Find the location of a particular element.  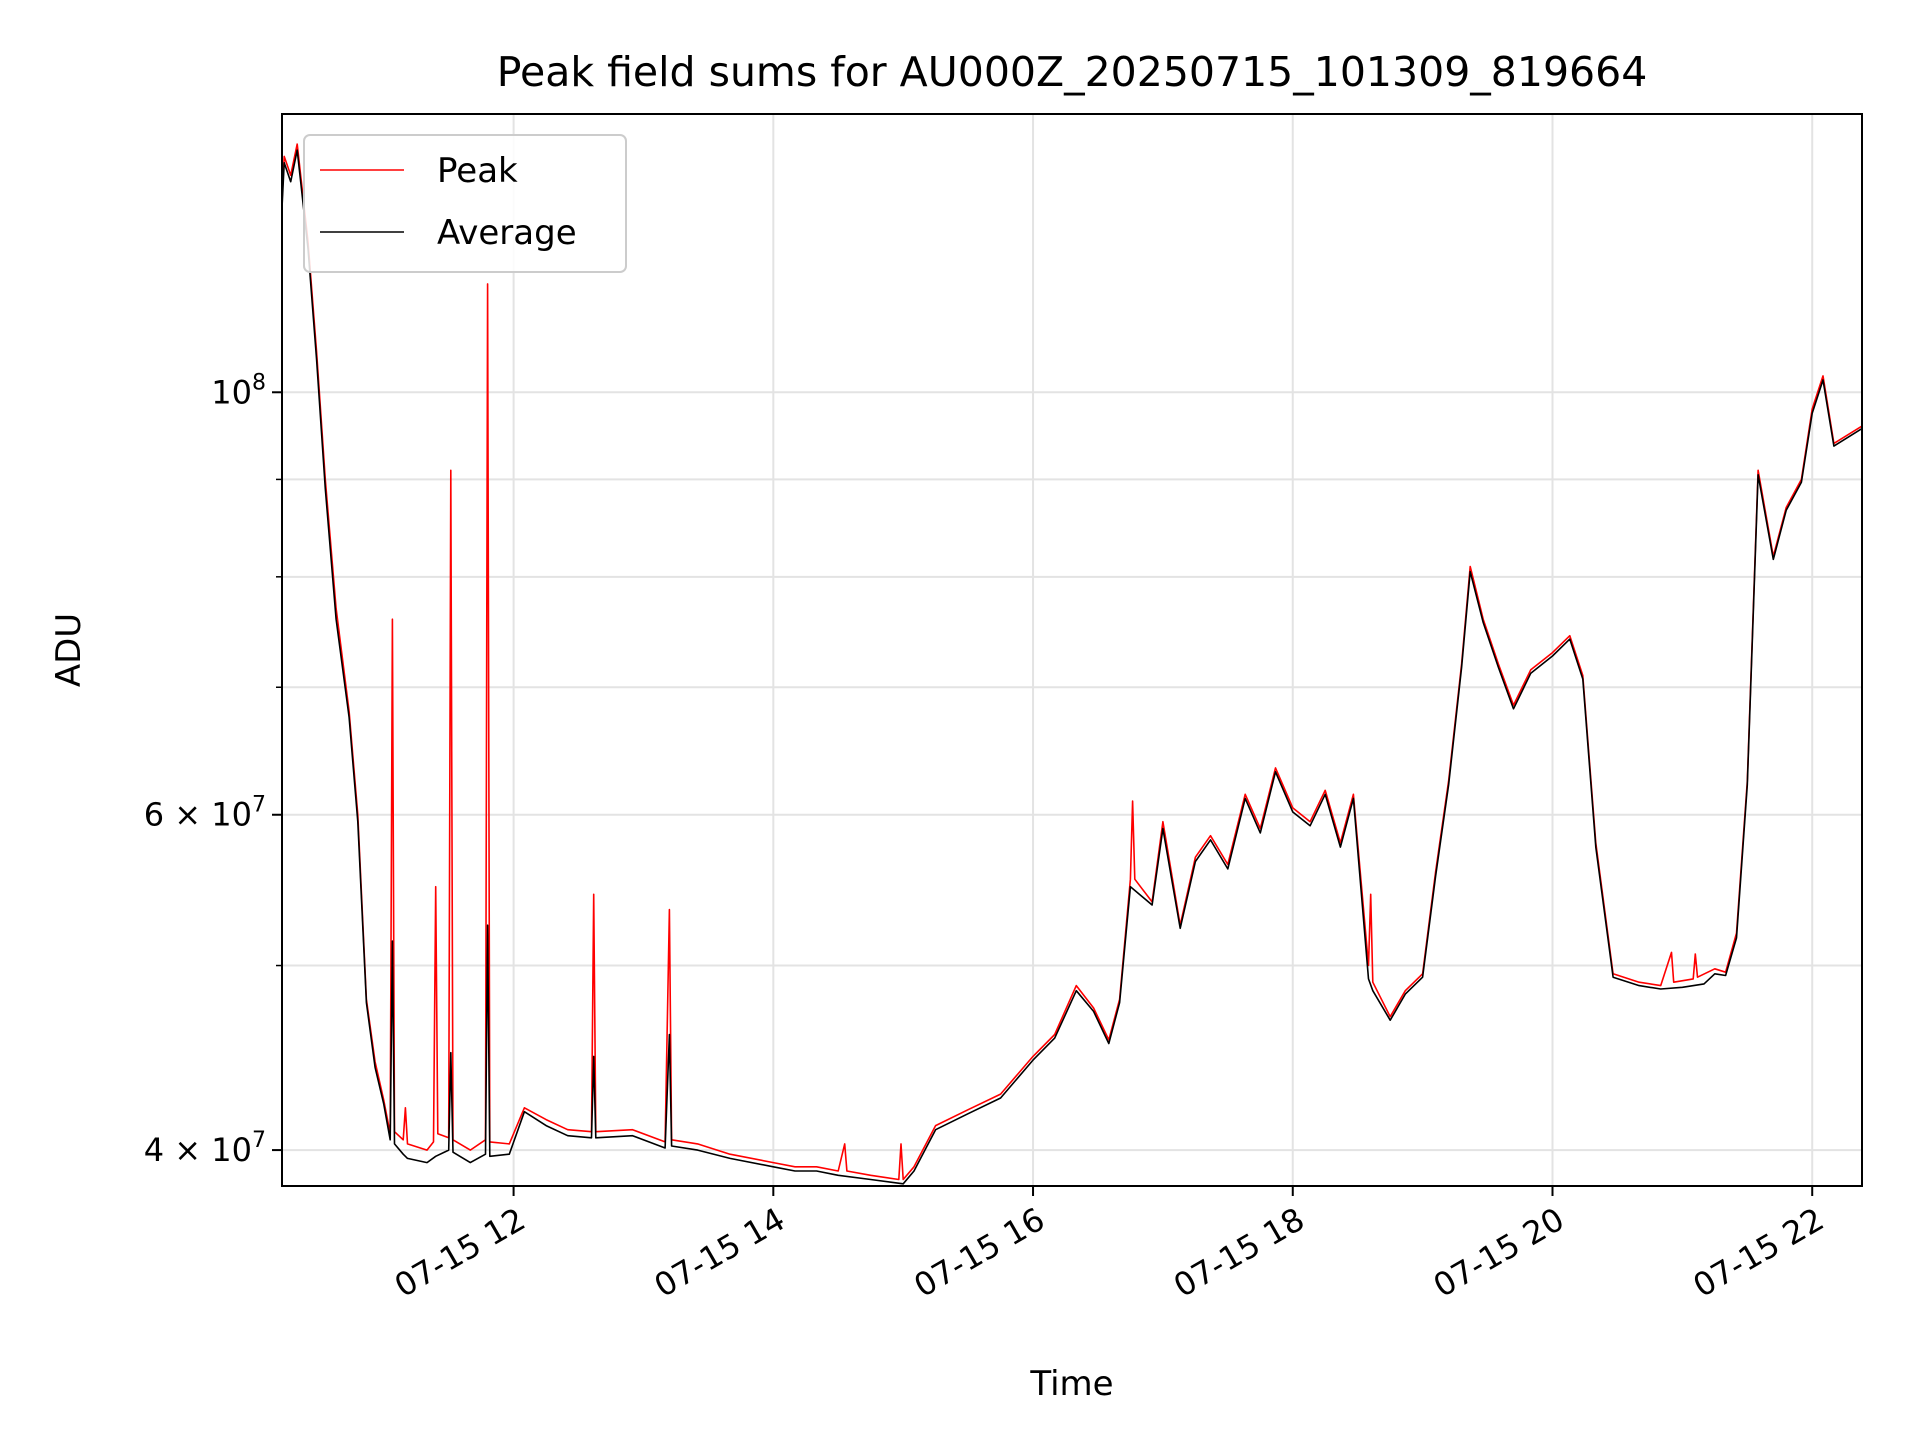

legend: Peak Average is located at coordinates (465, 203).